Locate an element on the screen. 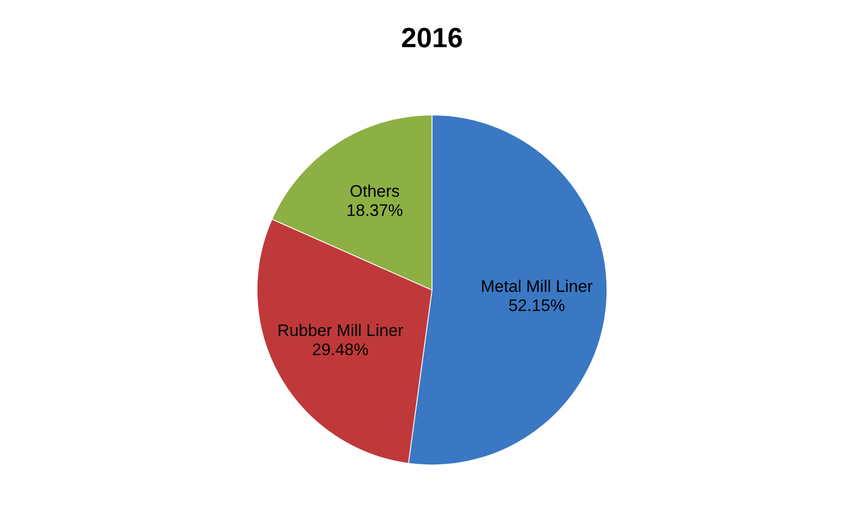 Image resolution: width=865 pixels, height=526 pixels. data-label: 52.15% is located at coordinates (536, 305).